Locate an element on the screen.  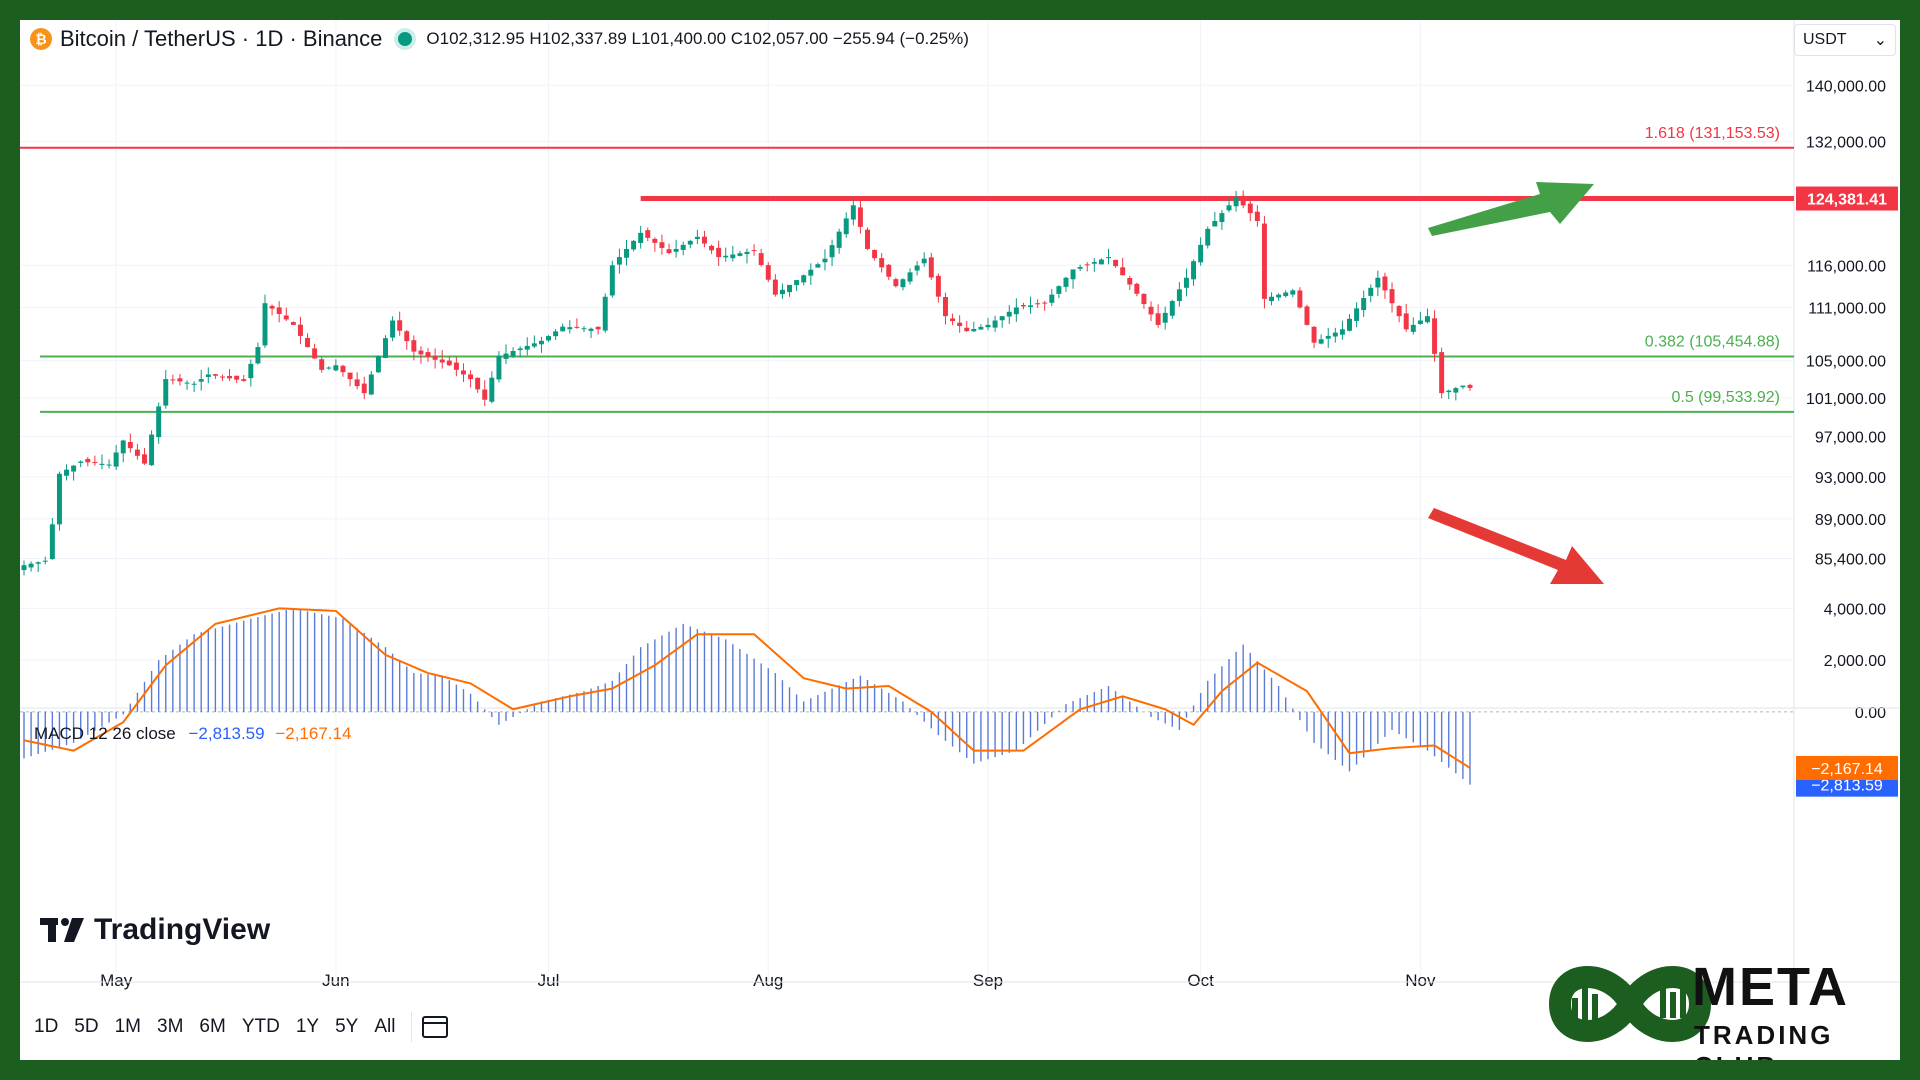
range-all: All is located at coordinates (384, 1027).